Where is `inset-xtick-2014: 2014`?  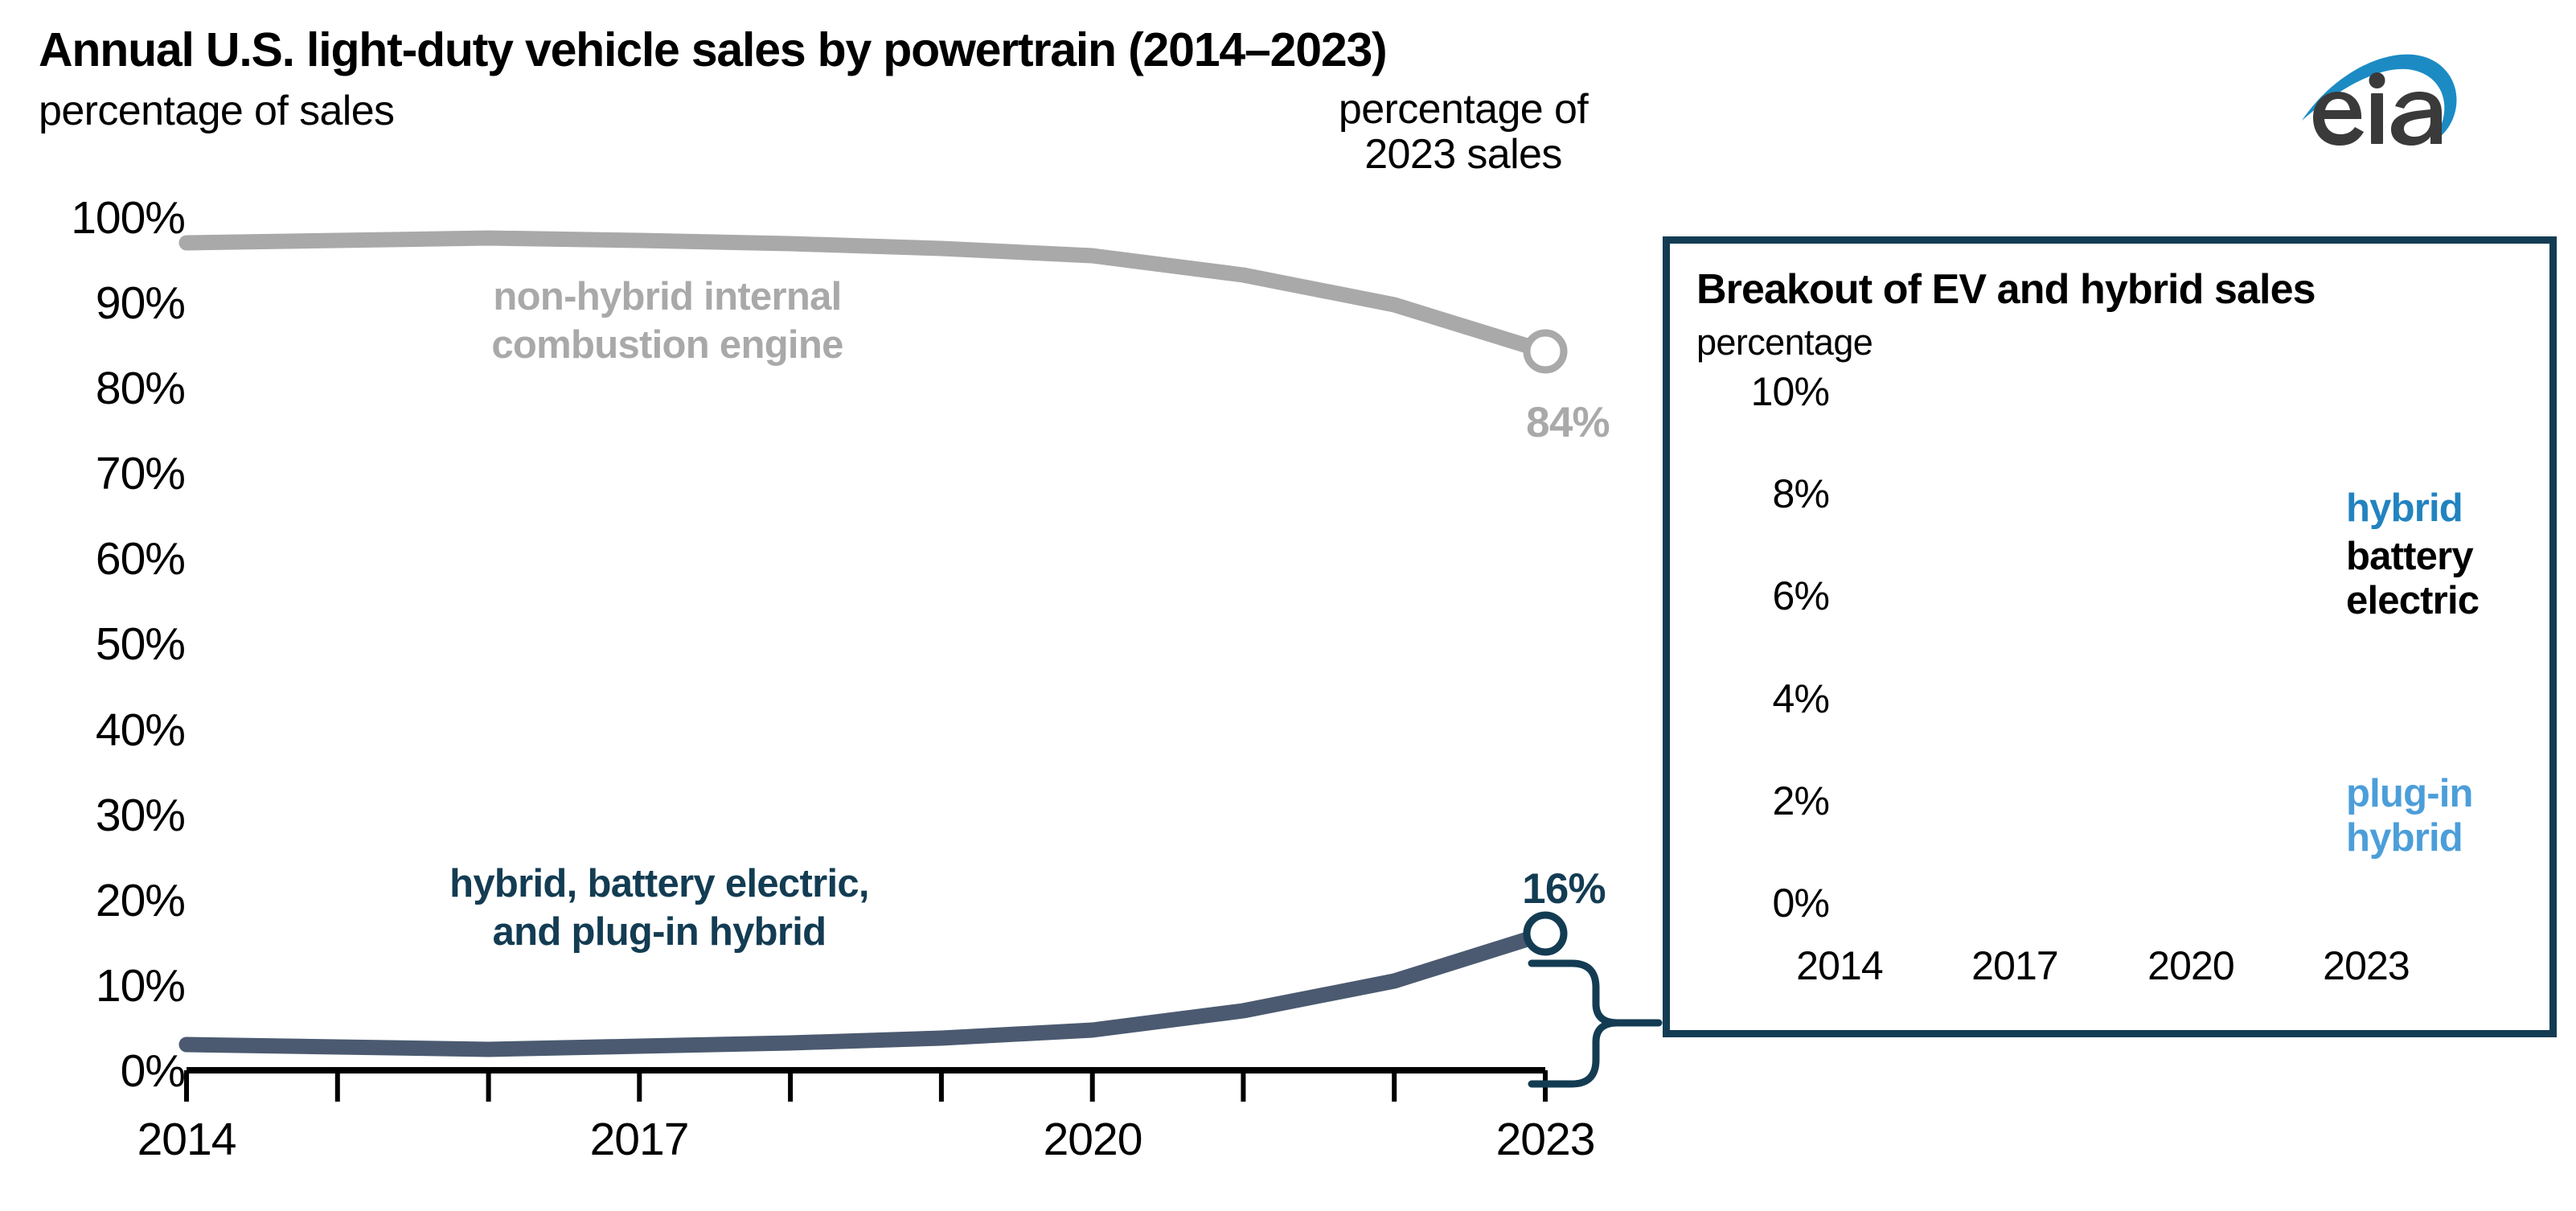 inset-xtick-2014: 2014 is located at coordinates (1840, 965).